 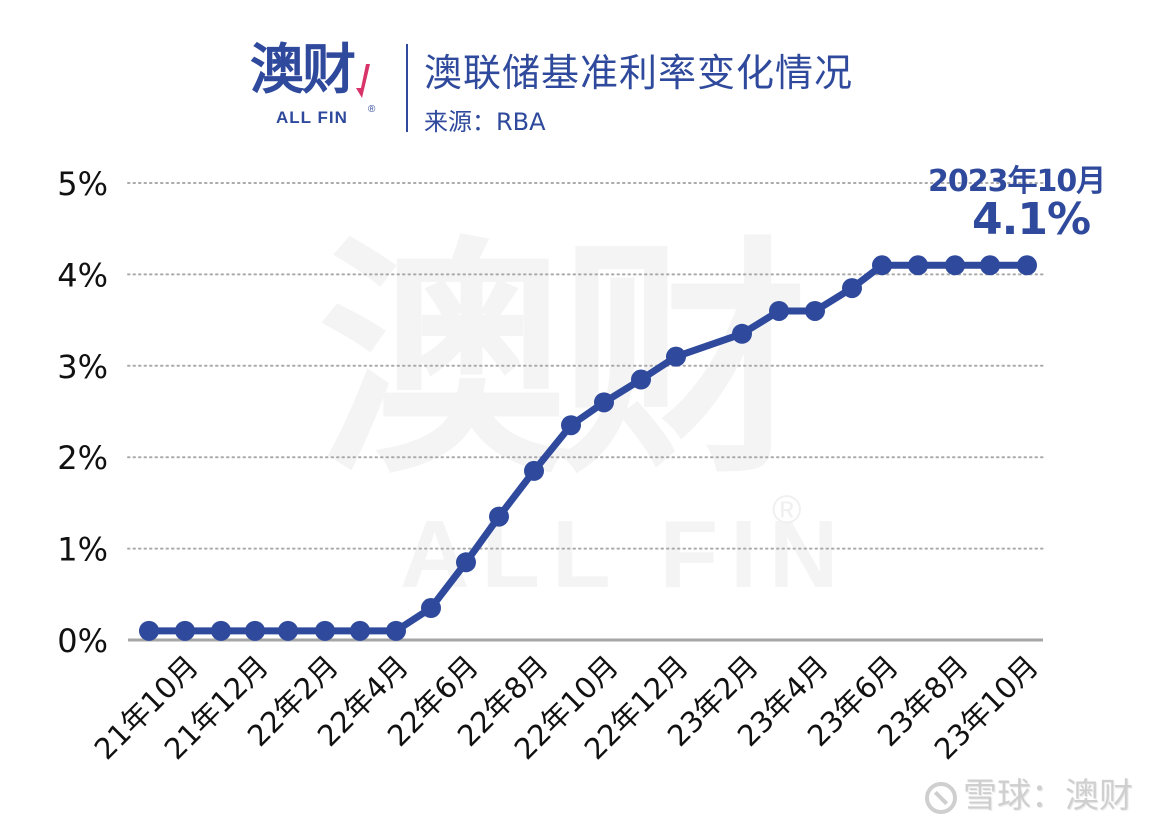 What do you see at coordinates (82, 550) in the screenshot?
I see `y-tick-label: 1%` at bounding box center [82, 550].